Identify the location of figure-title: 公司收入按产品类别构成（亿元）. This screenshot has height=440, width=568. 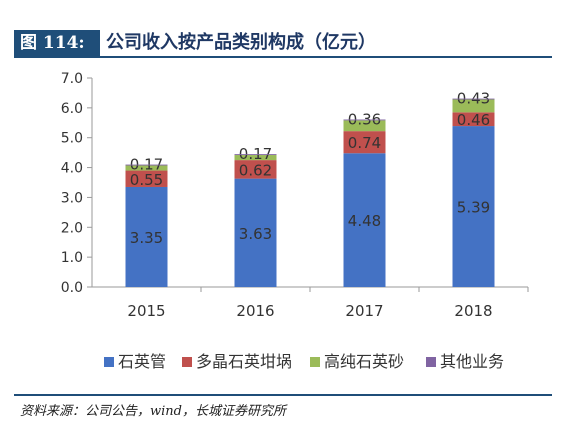
(241, 42).